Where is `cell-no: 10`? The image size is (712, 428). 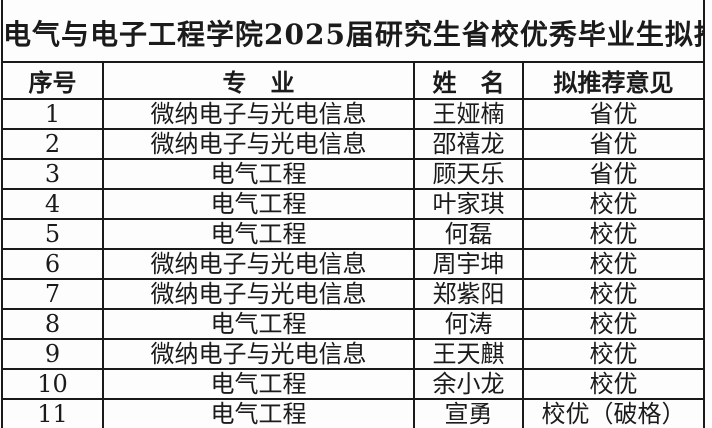
cell-no: 10 is located at coordinates (52, 384).